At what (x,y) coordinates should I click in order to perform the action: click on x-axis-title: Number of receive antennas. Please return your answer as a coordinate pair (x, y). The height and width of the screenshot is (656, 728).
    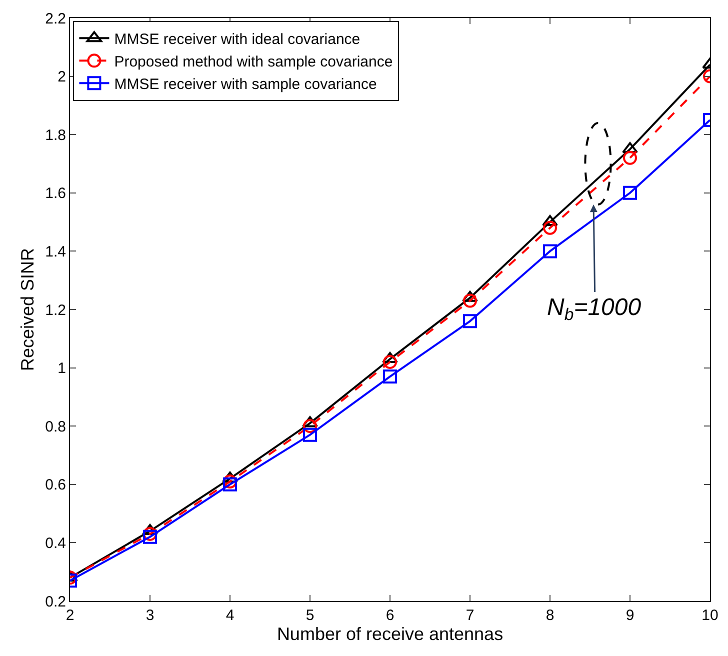
    Looking at the image, I should click on (390, 634).